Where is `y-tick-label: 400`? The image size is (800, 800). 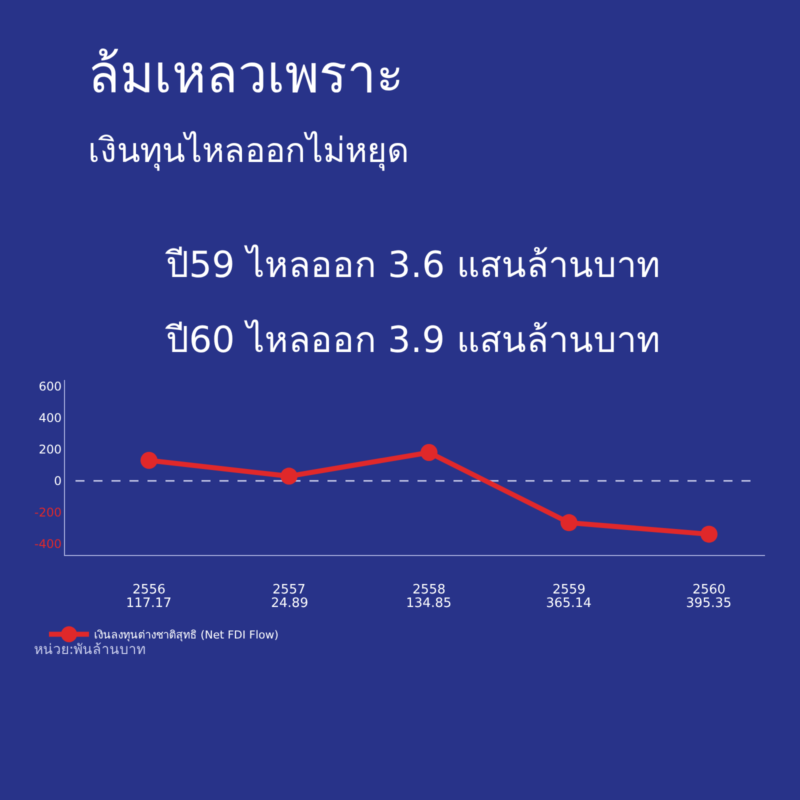 y-tick-label: 400 is located at coordinates (50, 418).